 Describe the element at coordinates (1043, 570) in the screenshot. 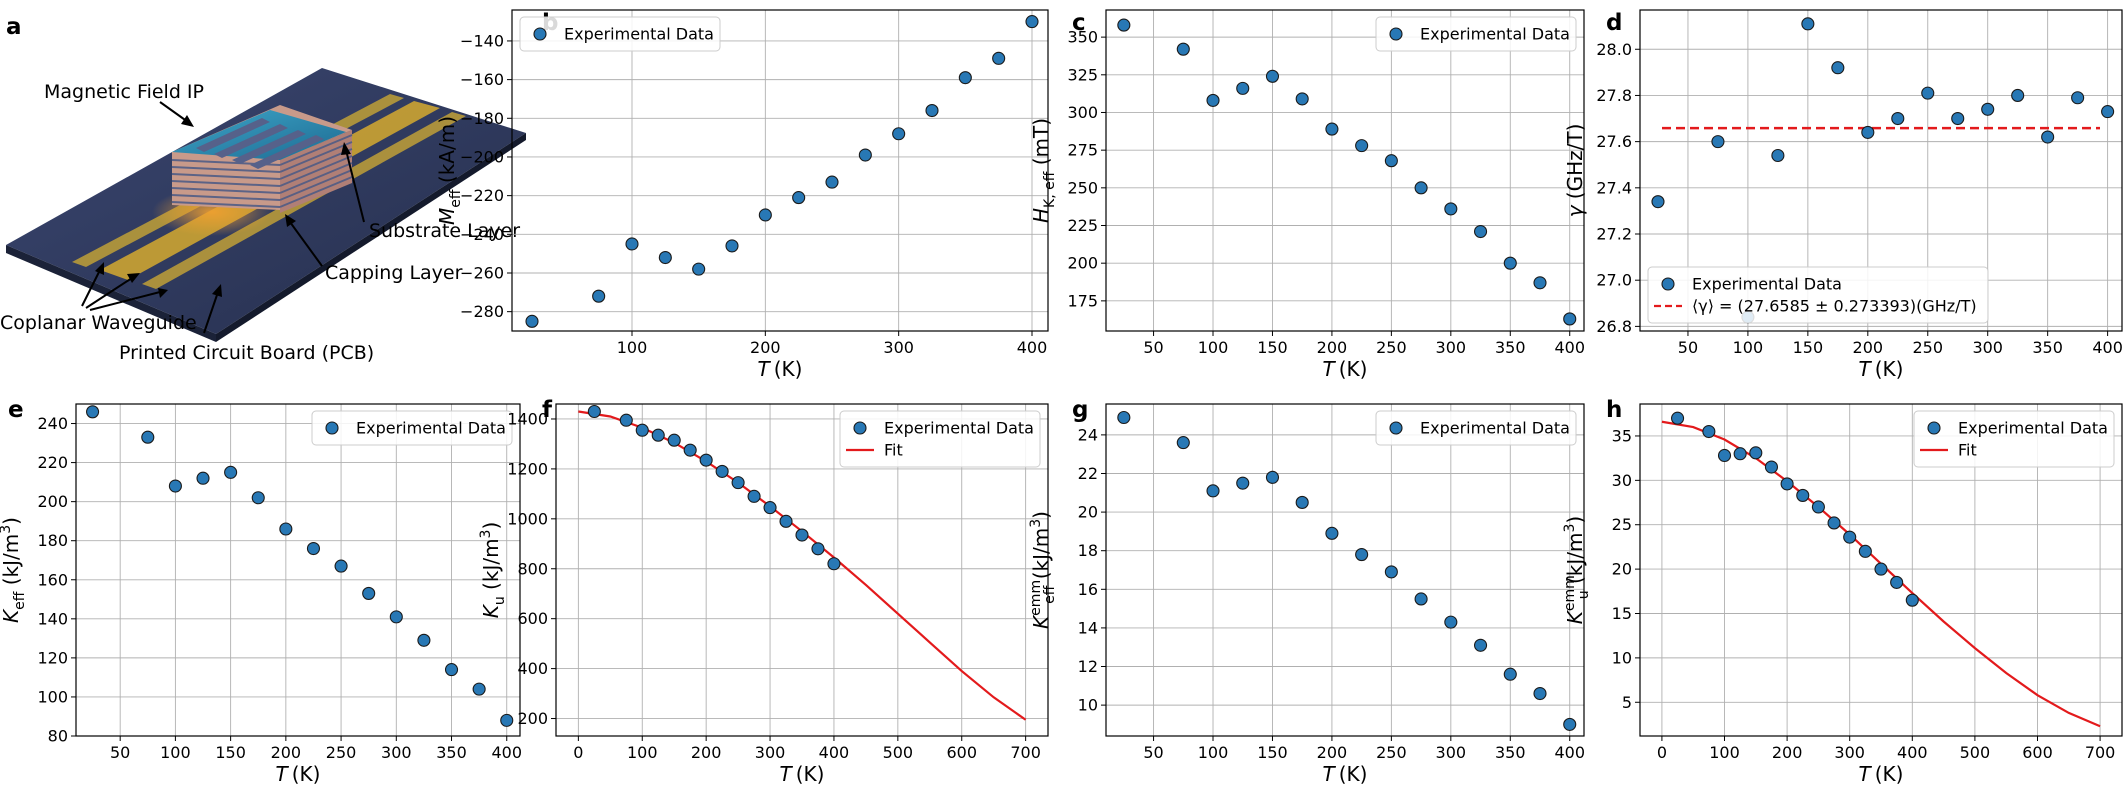

I see `y-axis-label: Kemmeff (kJ/m3)` at that location.